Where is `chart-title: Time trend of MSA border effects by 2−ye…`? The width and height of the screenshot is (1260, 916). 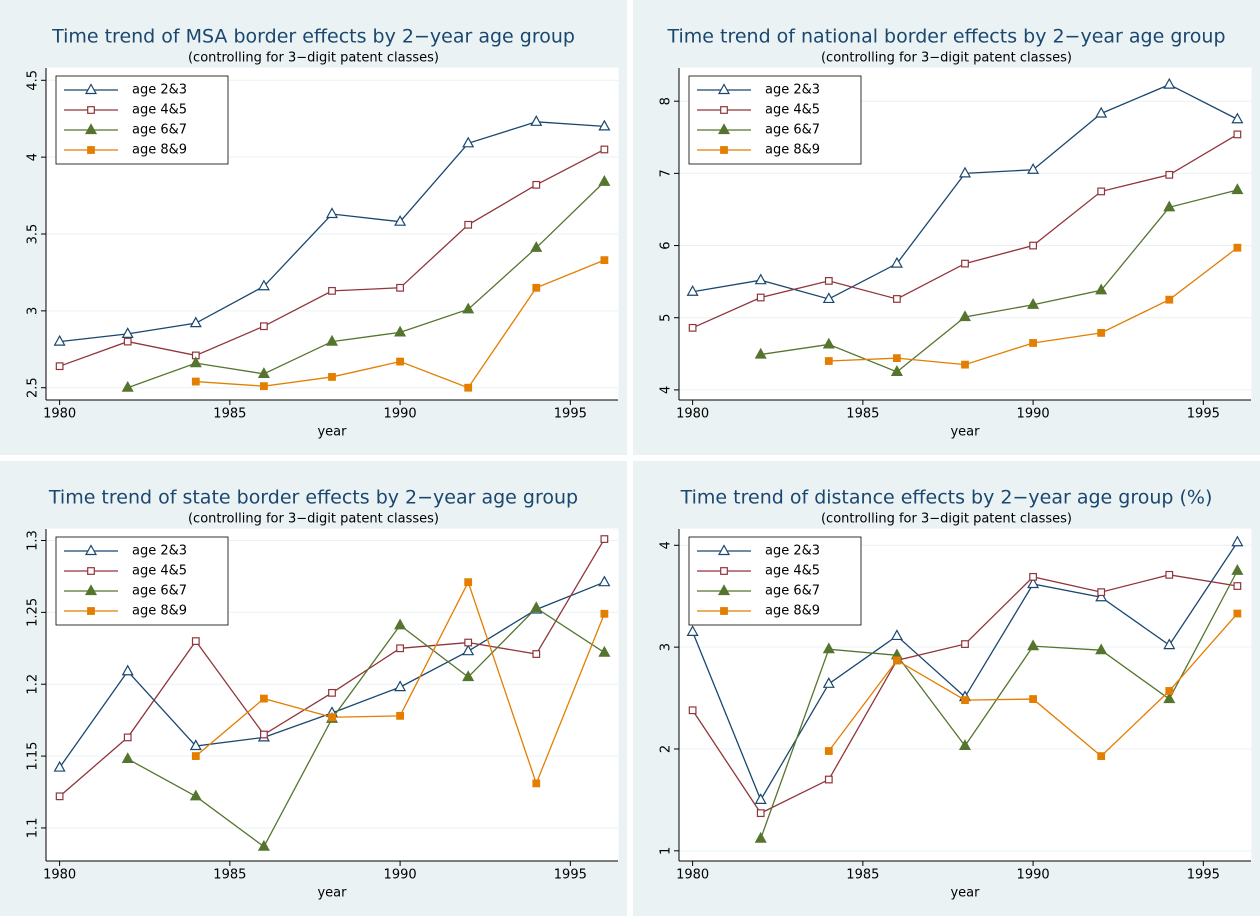 chart-title: Time trend of MSA border effects by 2−ye… is located at coordinates (313, 37).